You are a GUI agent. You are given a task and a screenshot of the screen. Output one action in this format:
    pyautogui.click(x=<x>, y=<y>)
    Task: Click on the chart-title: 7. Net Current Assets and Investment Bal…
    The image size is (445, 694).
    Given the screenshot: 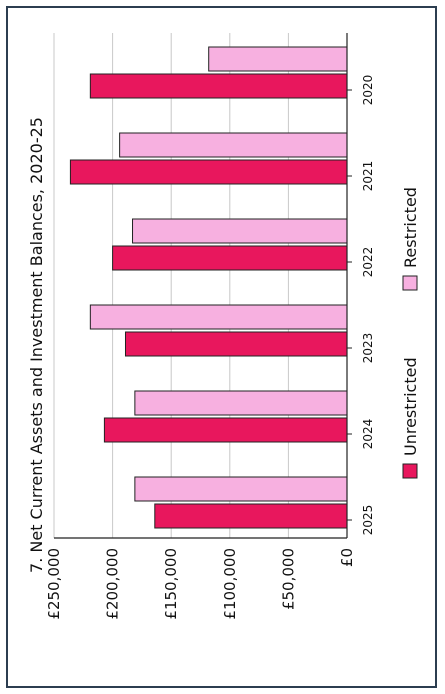 What is the action you would take?
    pyautogui.click(x=36, y=345)
    